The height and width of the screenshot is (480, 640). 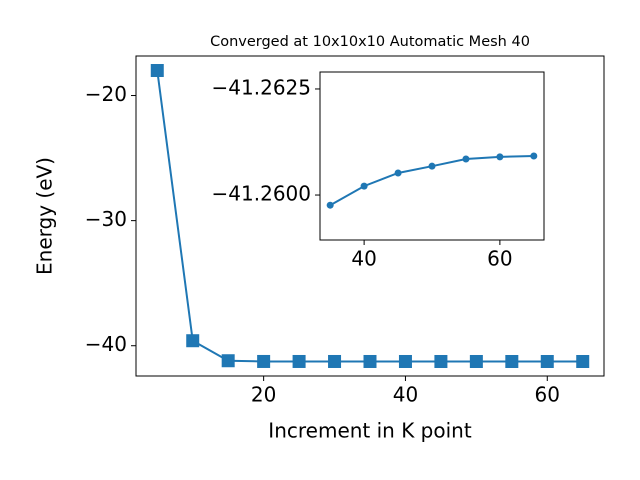 I want to click on y-tick-label: −40, so click(x=106, y=344).